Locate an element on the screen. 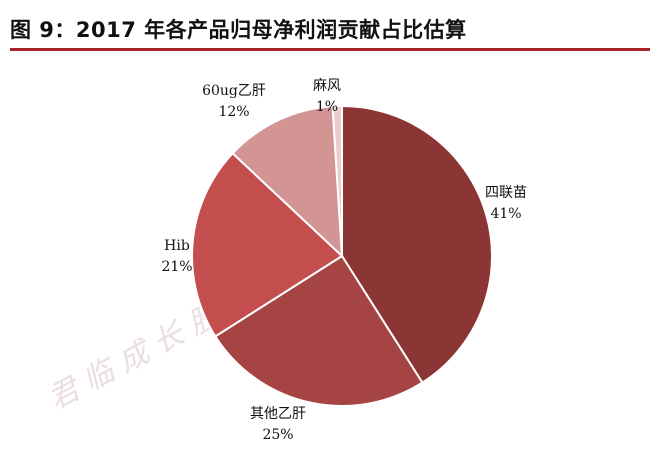  slice-label: 60ug乙肝 is located at coordinates (234, 91).